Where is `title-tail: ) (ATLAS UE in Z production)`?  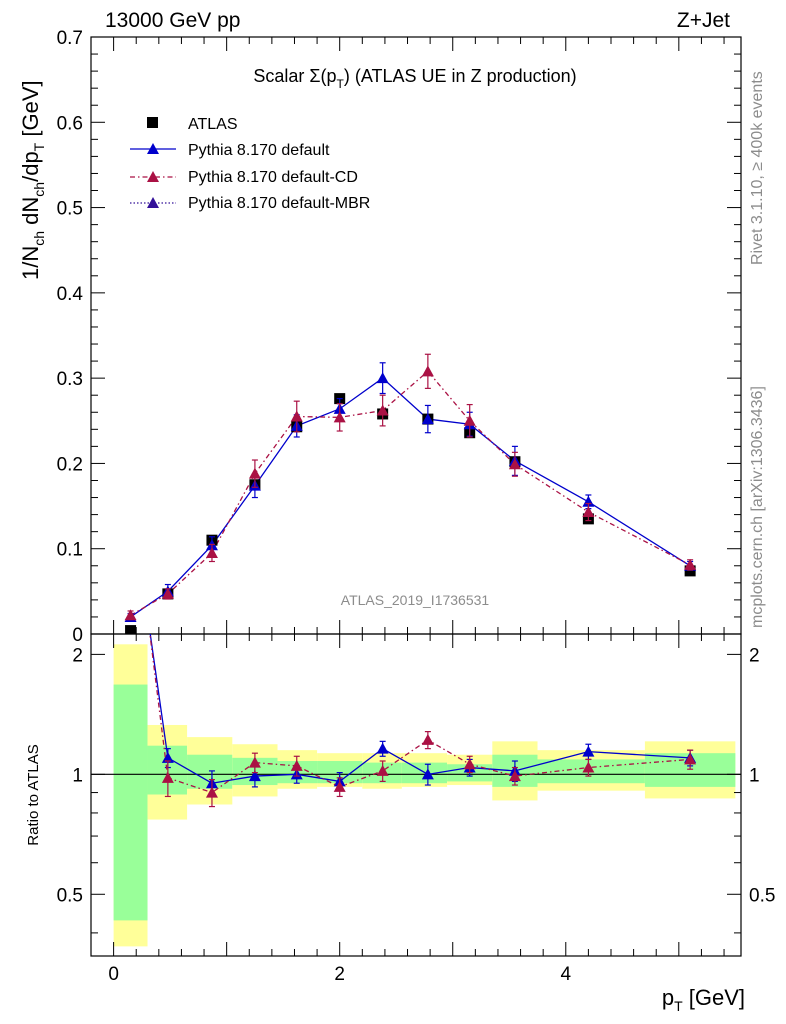 title-tail: ) (ATLAS UE in Z production) is located at coordinates (460, 76).